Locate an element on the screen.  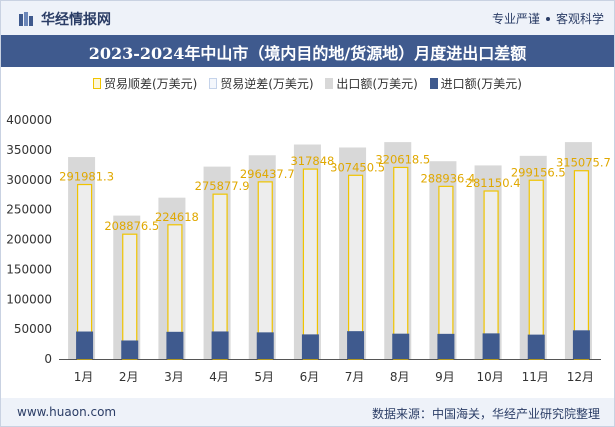
legend-swatch-surplus is located at coordinates (97, 83).